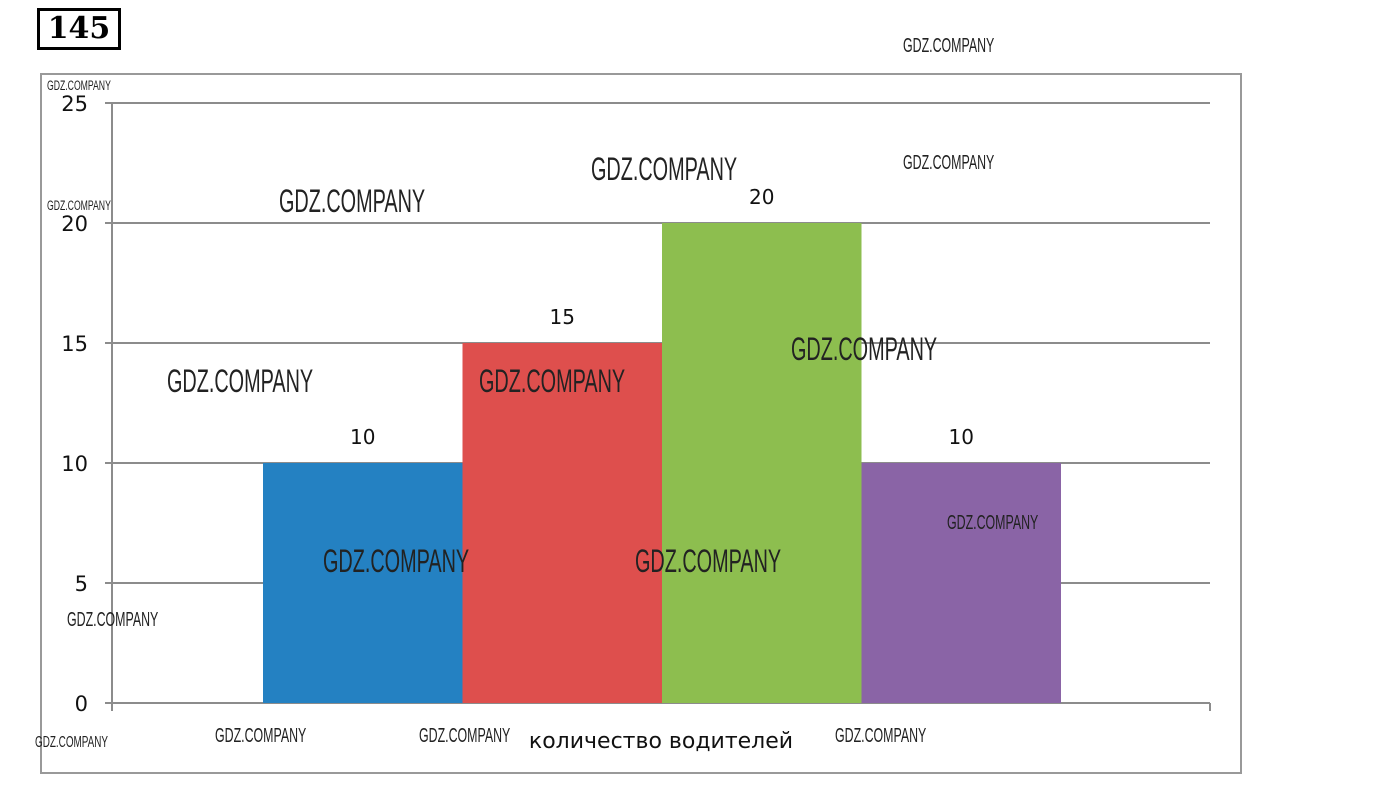 This screenshot has height=799, width=1392. What do you see at coordinates (74, 464) in the screenshot?
I see `y-tick-label: 10` at bounding box center [74, 464].